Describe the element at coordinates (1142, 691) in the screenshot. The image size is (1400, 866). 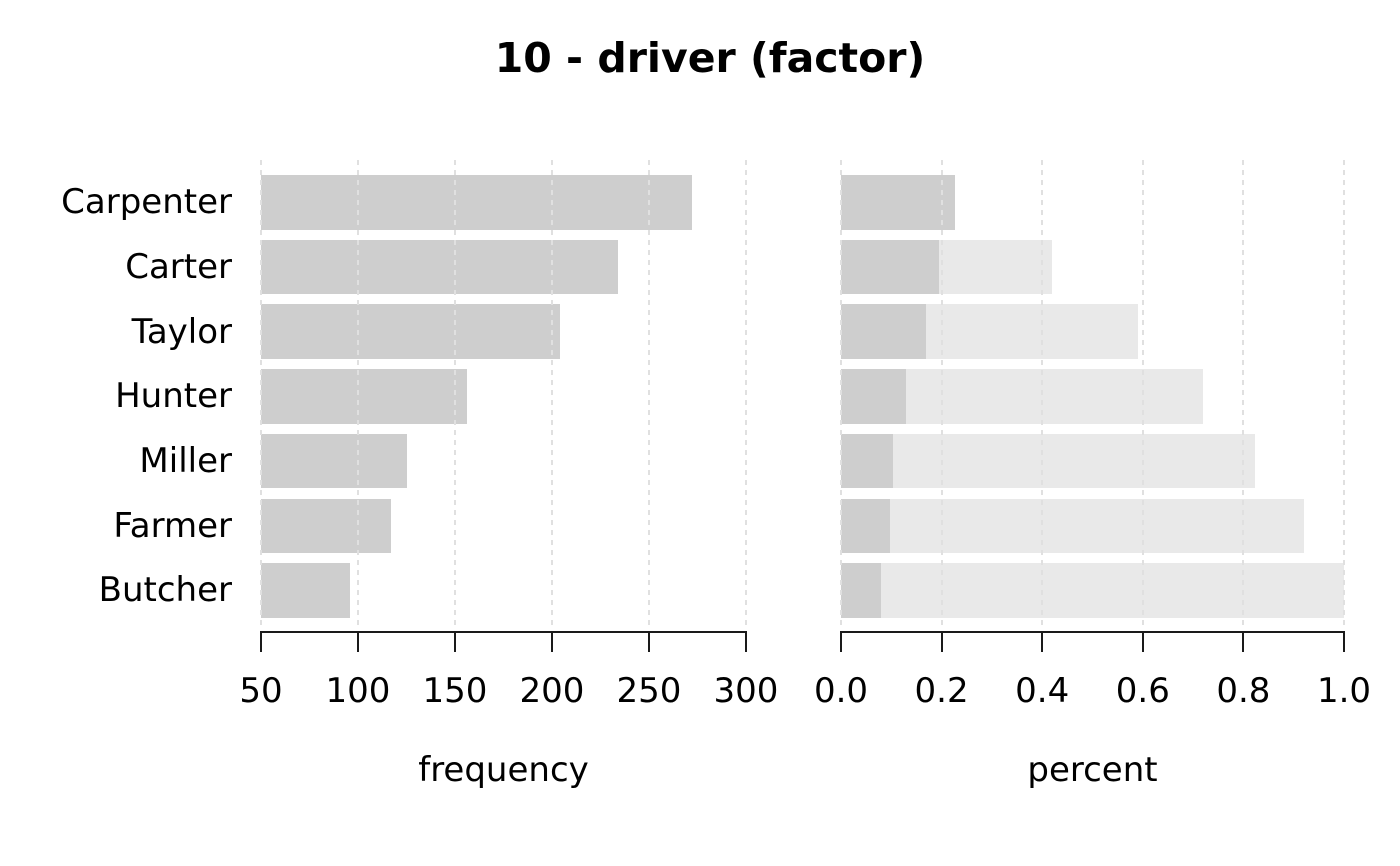
I see `x-tick-label: 0.6` at that location.